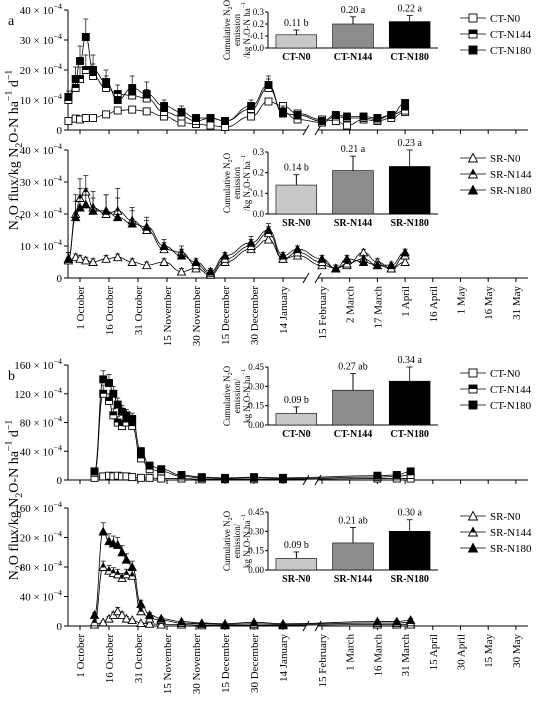 The height and width of the screenshot is (709, 550). What do you see at coordinates (139, 311) in the screenshot?
I see `x-tick-label: 31 October` at bounding box center [139, 311].